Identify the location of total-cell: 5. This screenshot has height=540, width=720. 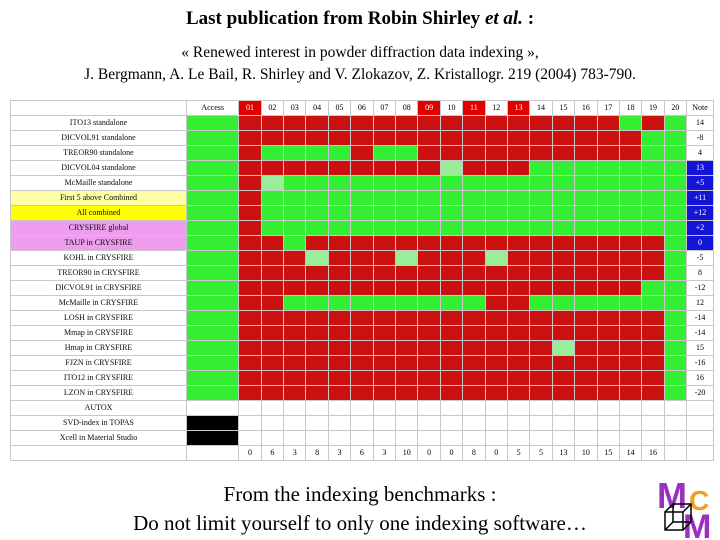
(518, 453).